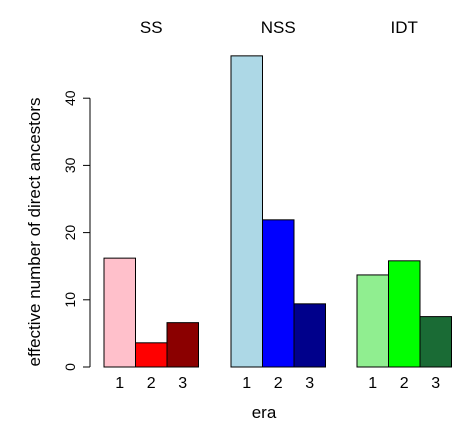 This screenshot has width=467, height=436. I want to click on group-title: IDT, so click(404, 27).